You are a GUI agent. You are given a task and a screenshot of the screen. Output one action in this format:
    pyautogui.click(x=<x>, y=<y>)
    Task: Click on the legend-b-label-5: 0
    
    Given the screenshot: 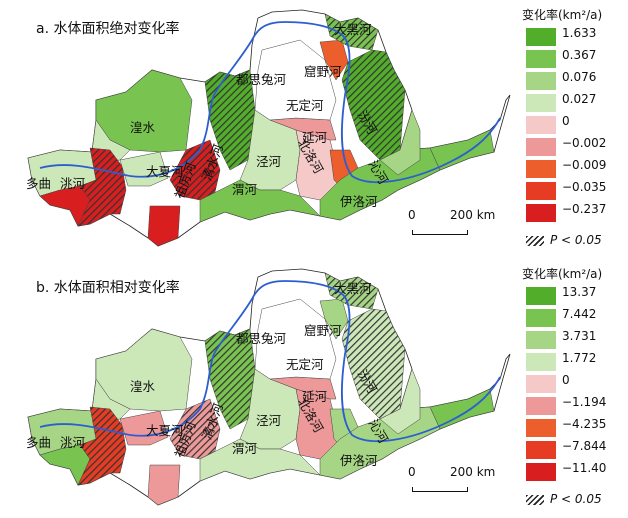 What is the action you would take?
    pyautogui.click(x=566, y=380)
    